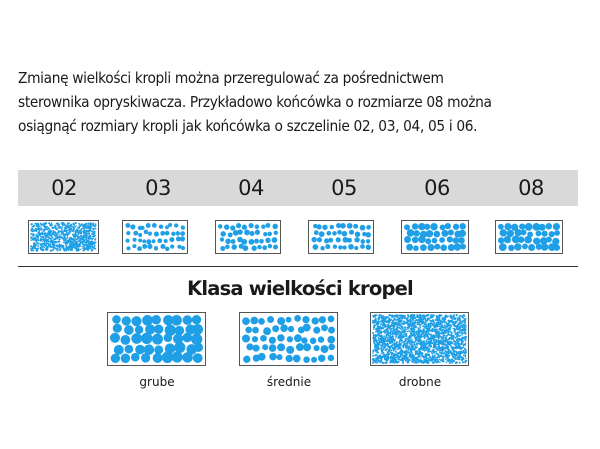 The height and width of the screenshot is (449, 600). I want to click on fine-droplets-icon, so click(419, 339).